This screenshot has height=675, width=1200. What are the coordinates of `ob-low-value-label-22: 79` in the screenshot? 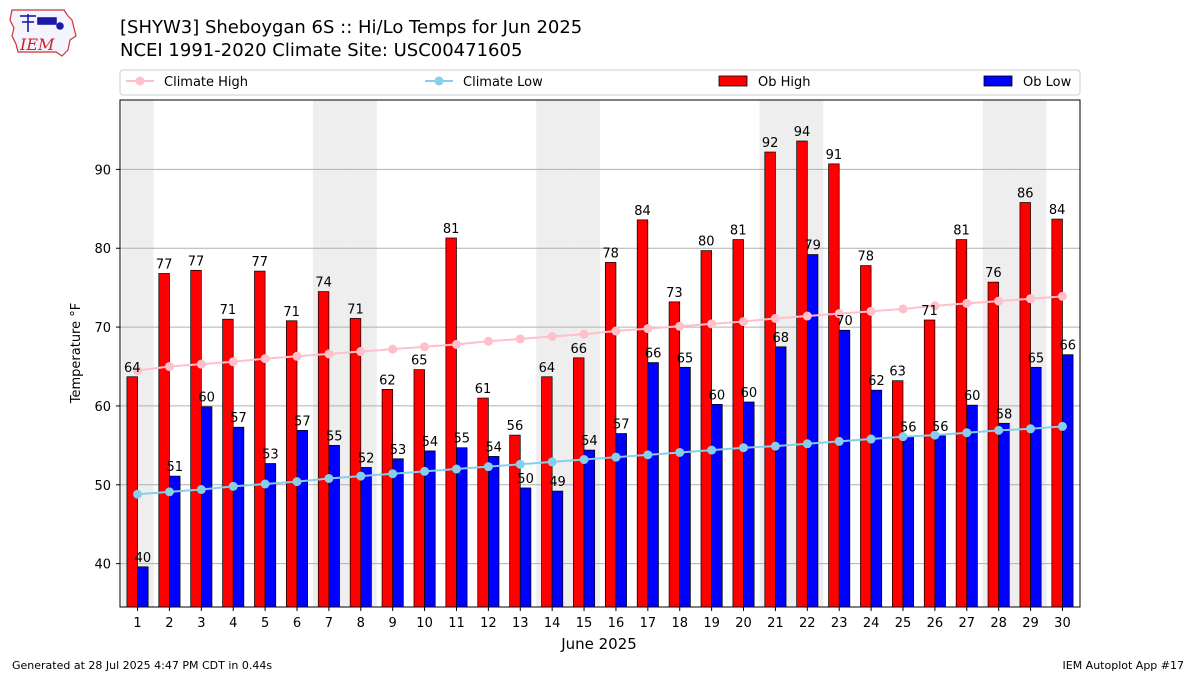 It's located at (812, 246).